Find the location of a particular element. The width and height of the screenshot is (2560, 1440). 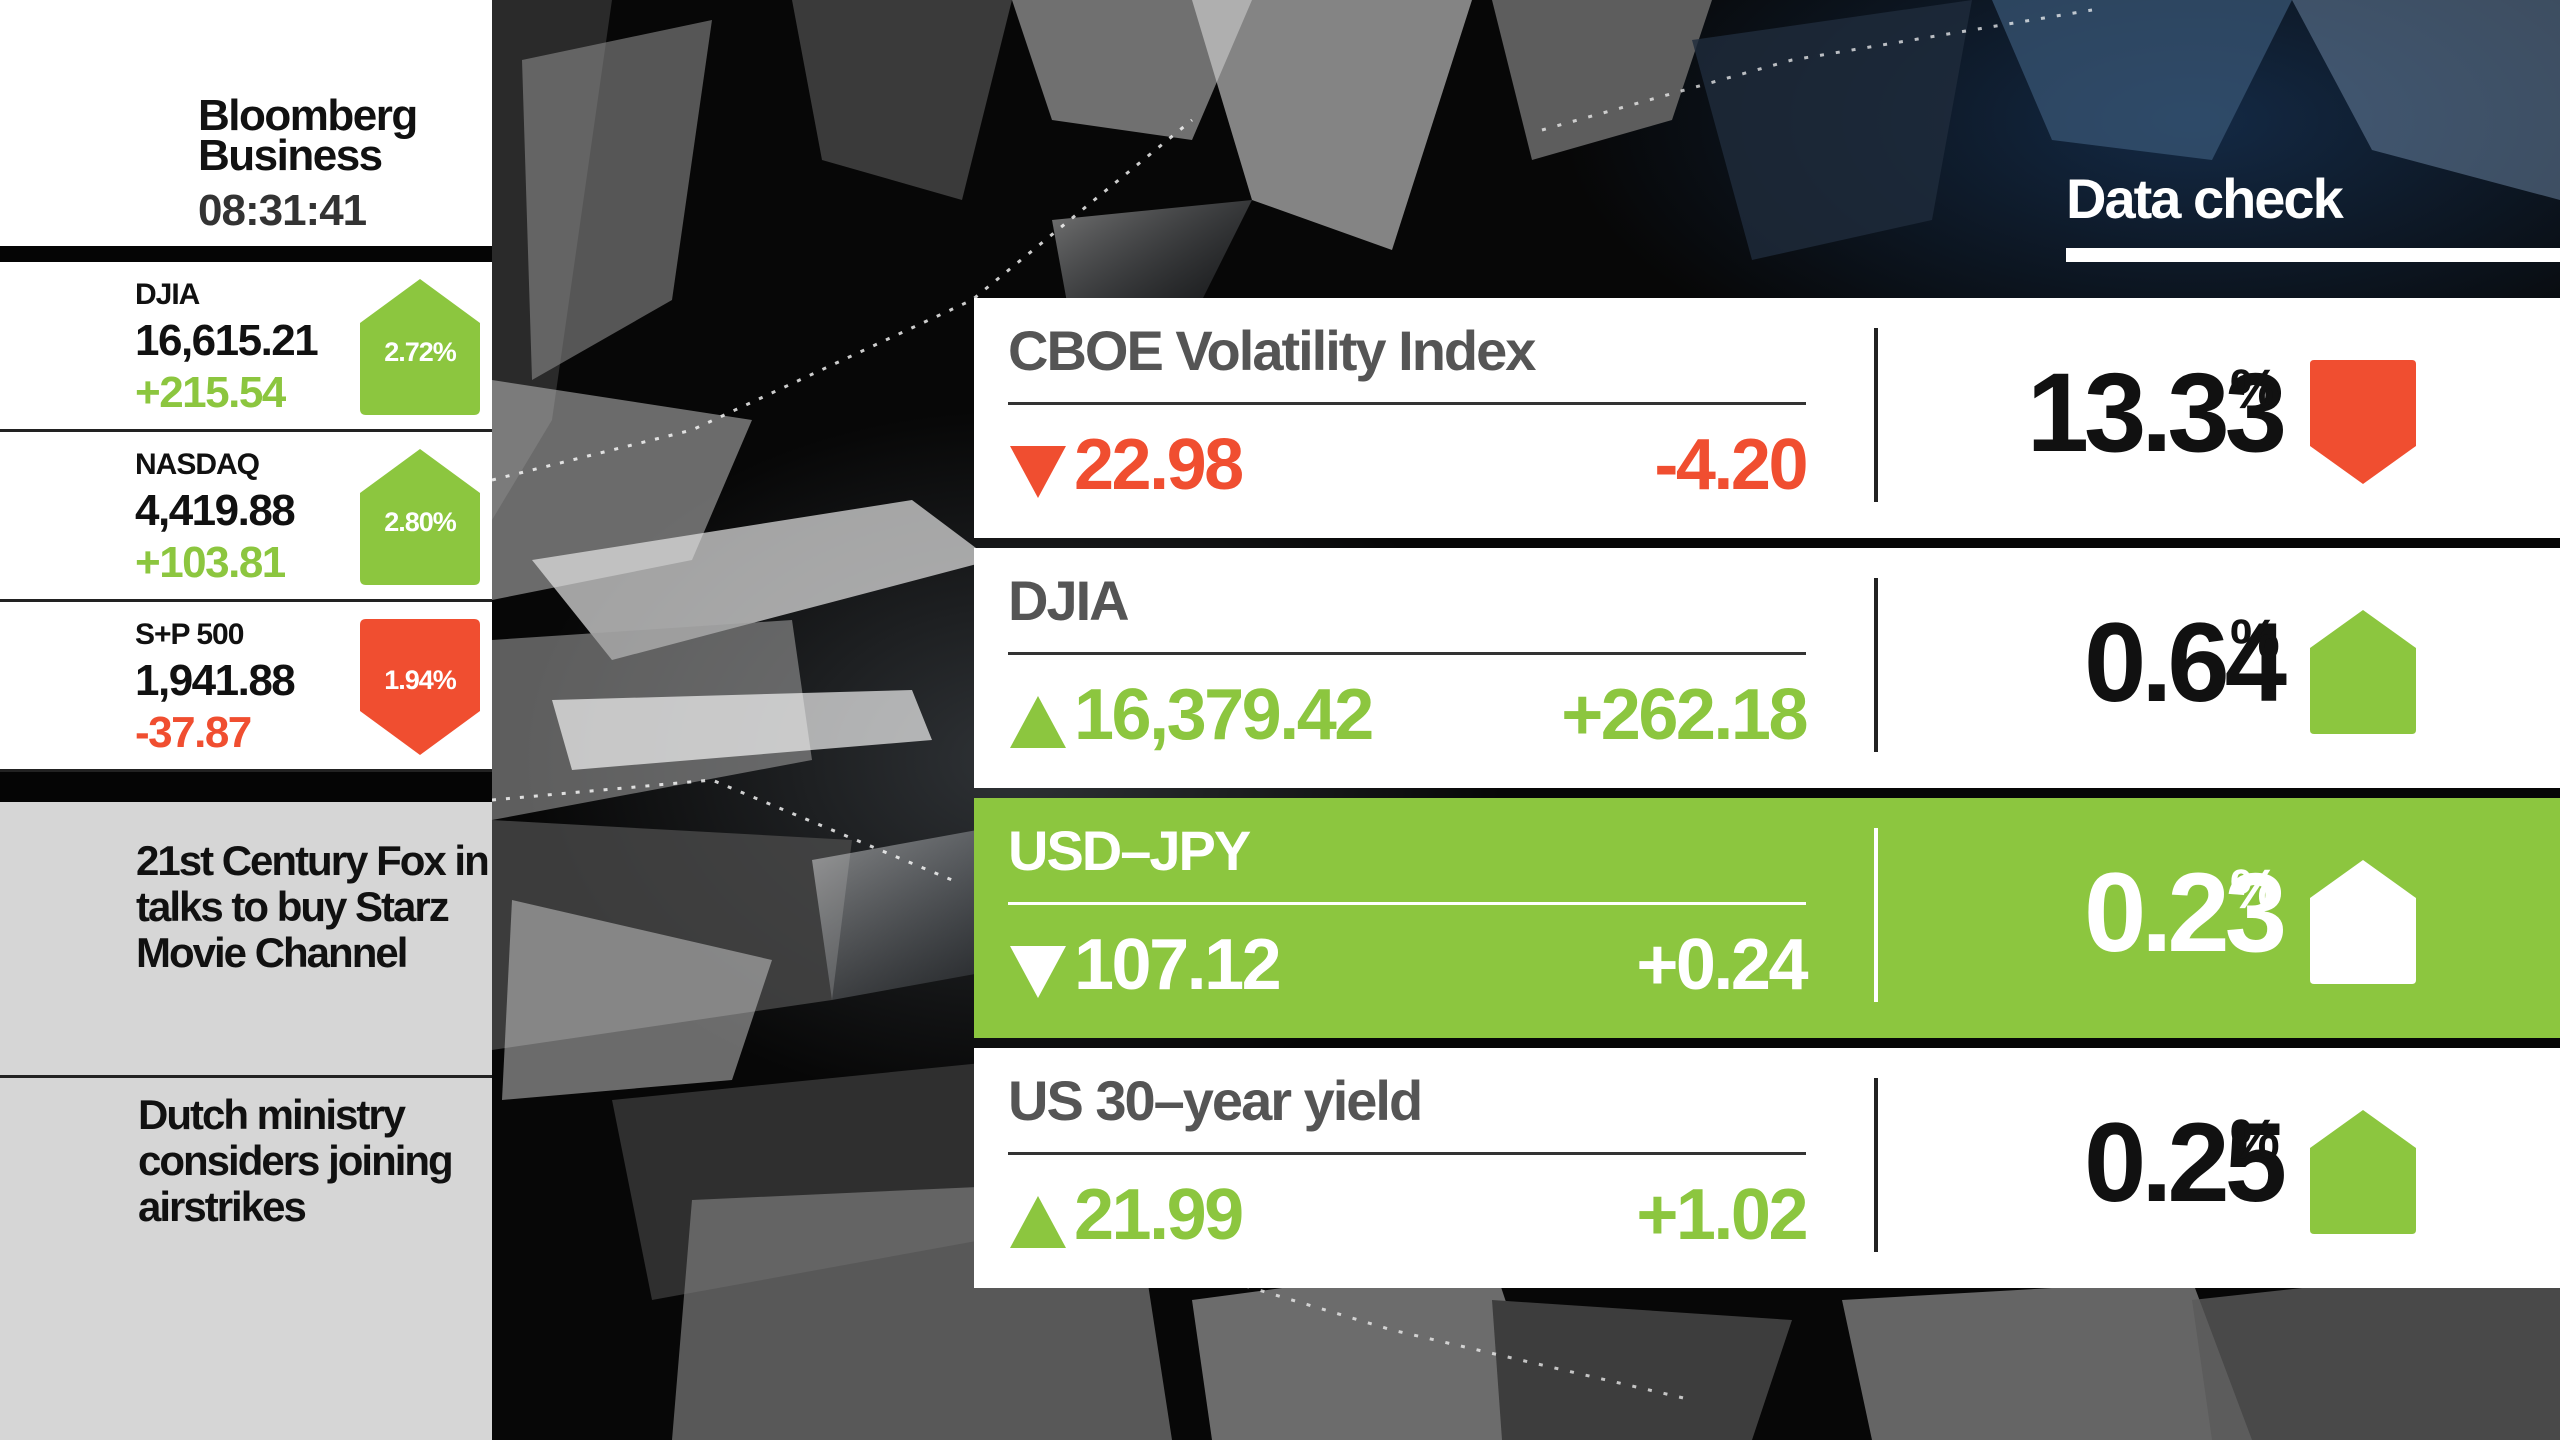

row-value: 22.98 is located at coordinates (1159, 465).